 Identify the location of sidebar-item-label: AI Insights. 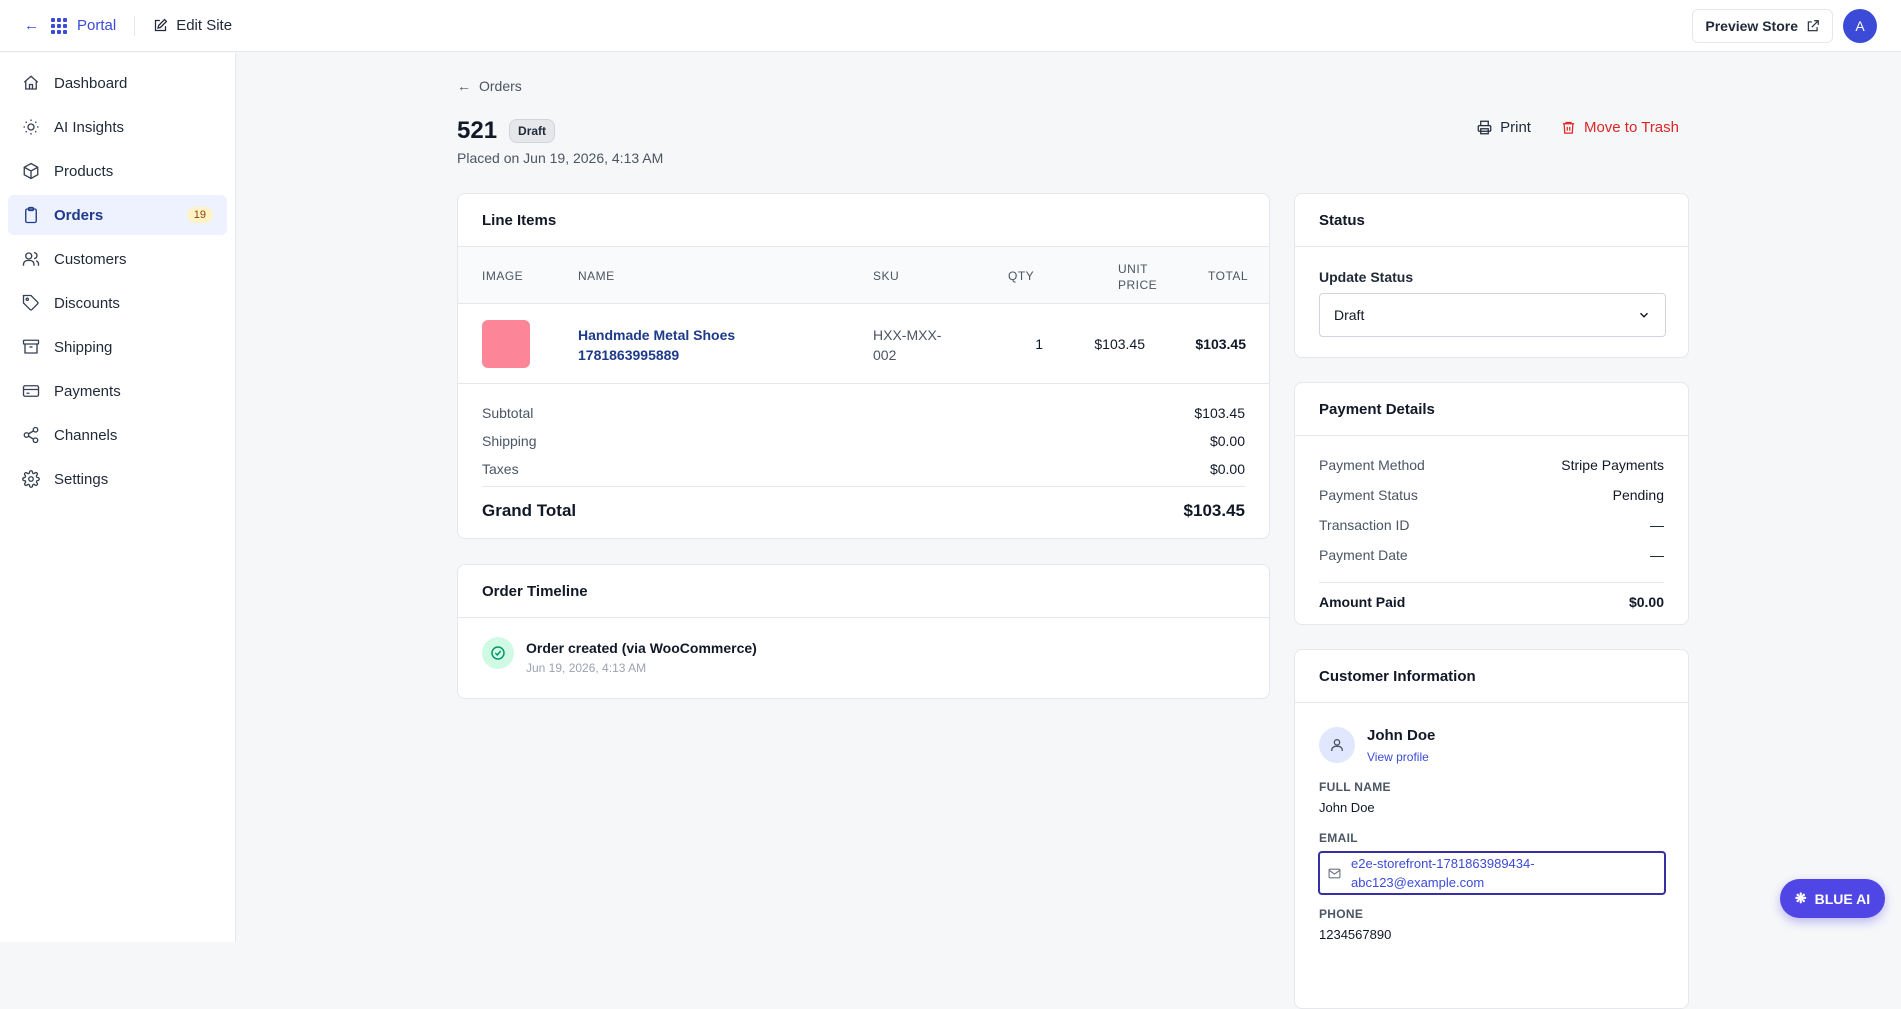
(89, 127).